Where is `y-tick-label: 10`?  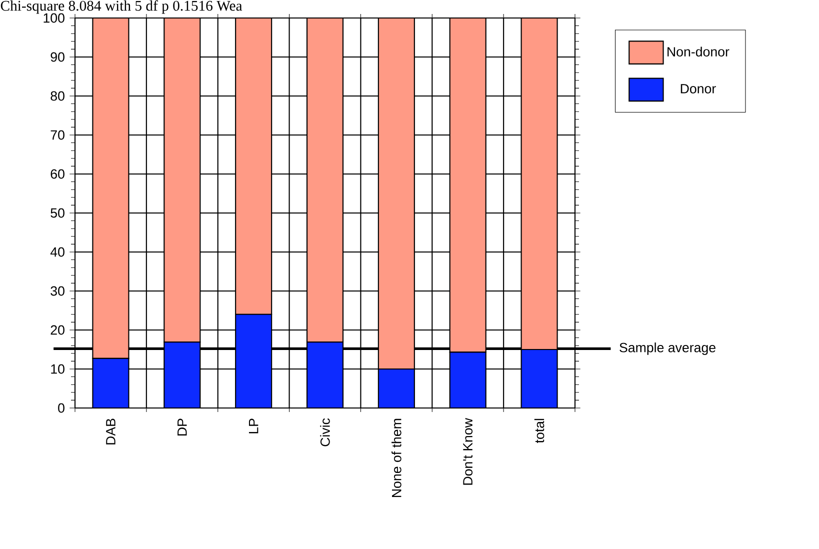 y-tick-label: 10 is located at coordinates (57, 369).